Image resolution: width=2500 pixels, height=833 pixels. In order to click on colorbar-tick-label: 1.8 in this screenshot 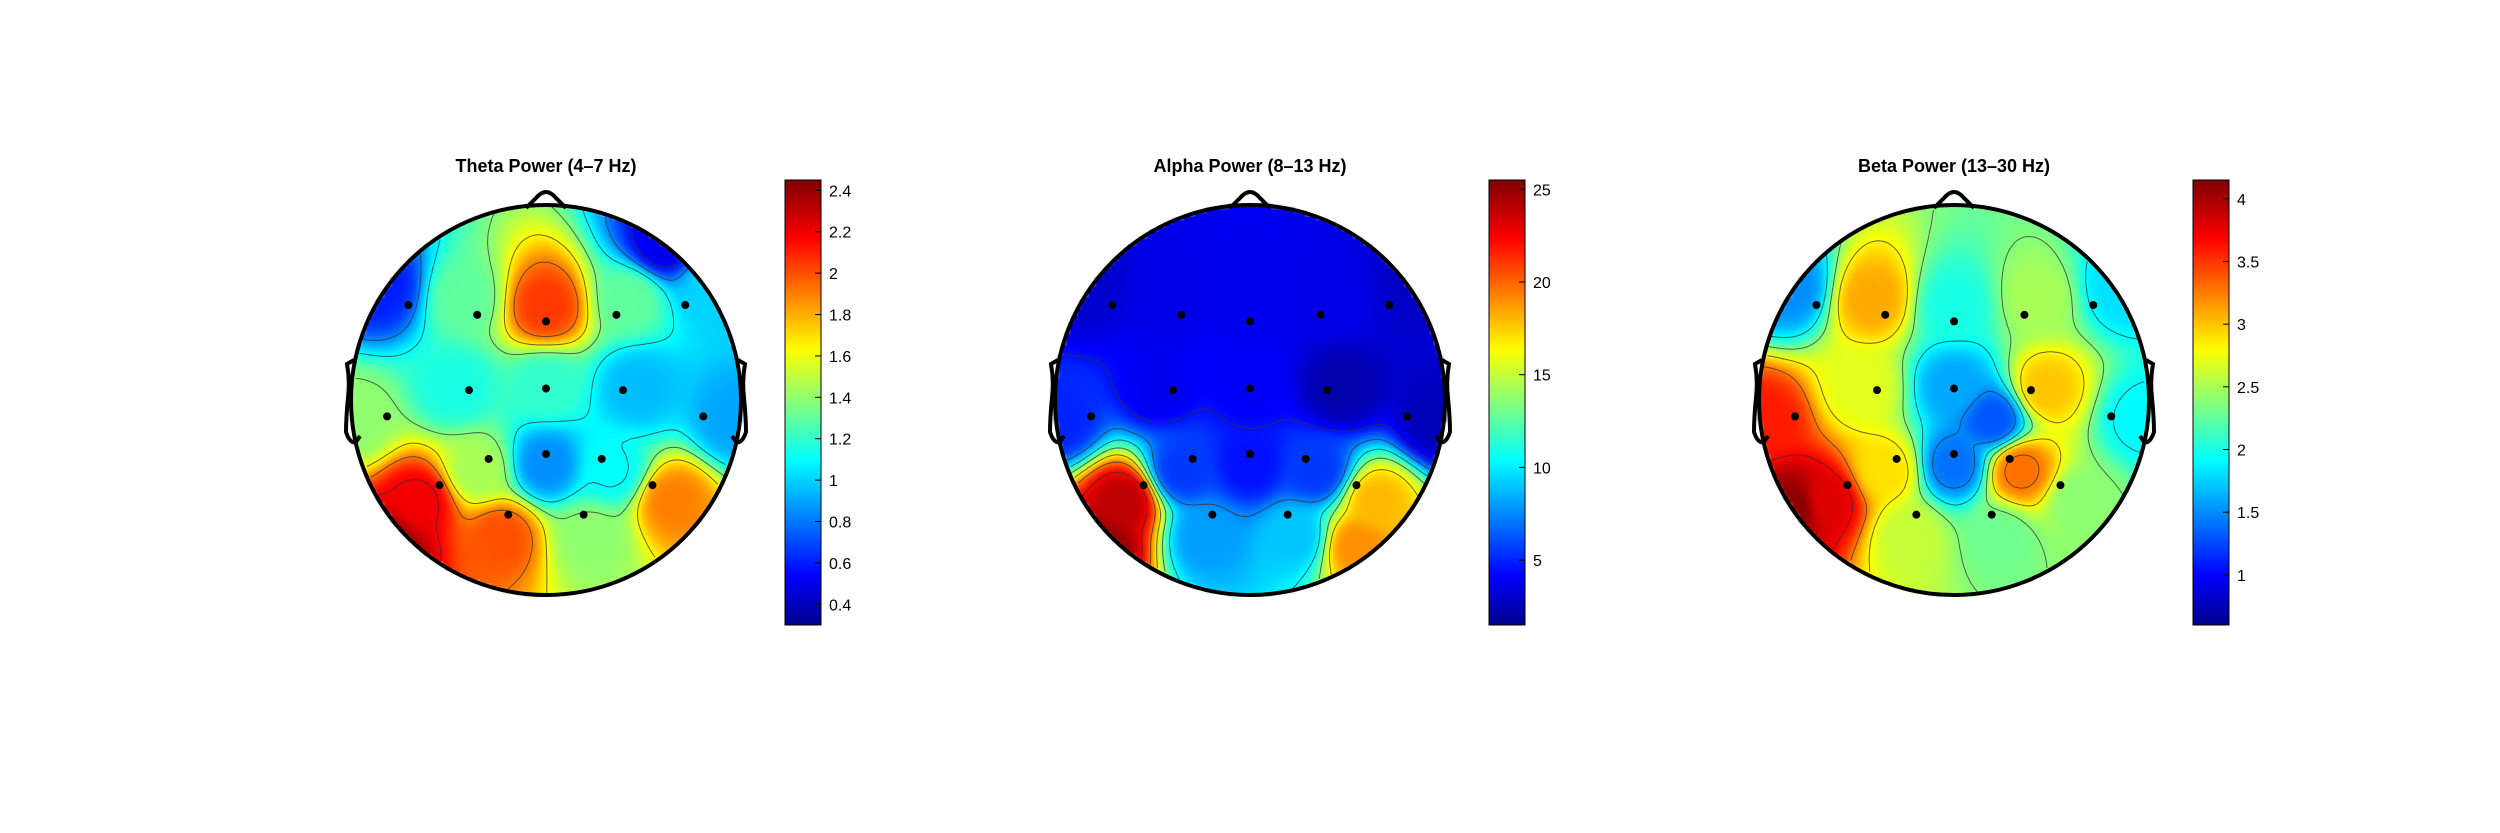, I will do `click(840, 316)`.